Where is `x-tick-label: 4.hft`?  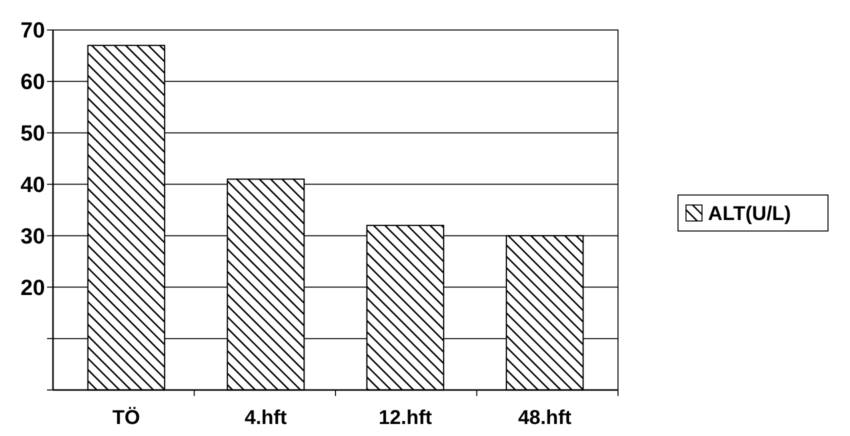
x-tick-label: 4.hft is located at coordinates (266, 418).